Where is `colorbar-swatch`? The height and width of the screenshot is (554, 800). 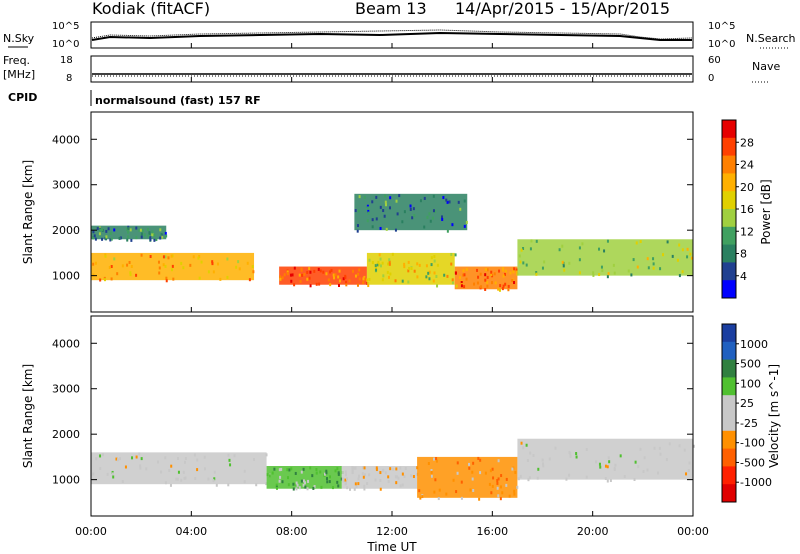 colorbar-swatch is located at coordinates (729, 493).